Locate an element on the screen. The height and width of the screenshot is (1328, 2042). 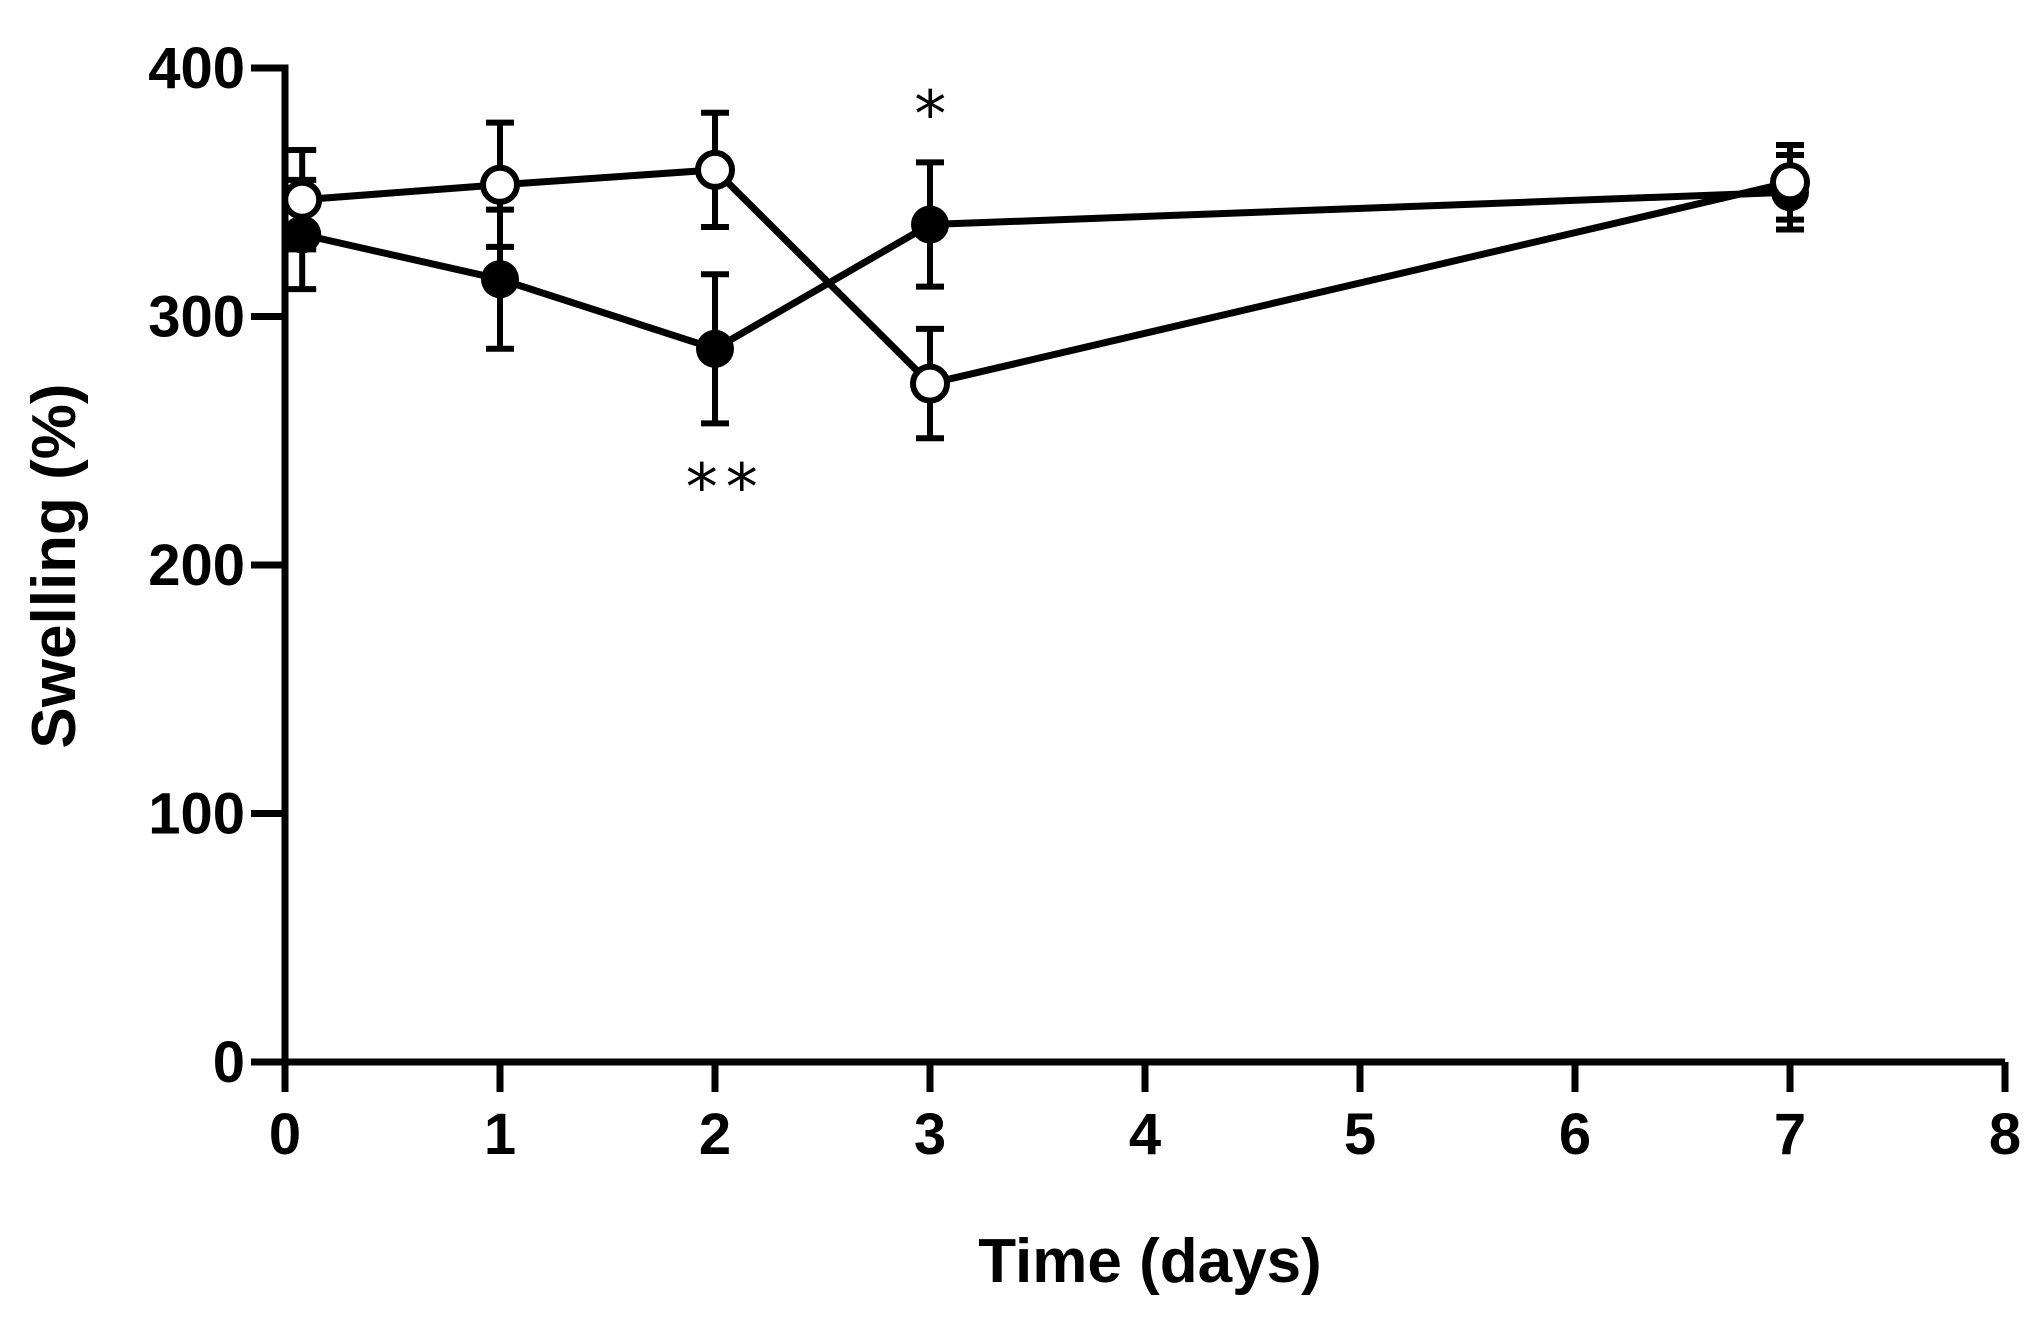
y-tick-label: 200 is located at coordinates (196, 565).